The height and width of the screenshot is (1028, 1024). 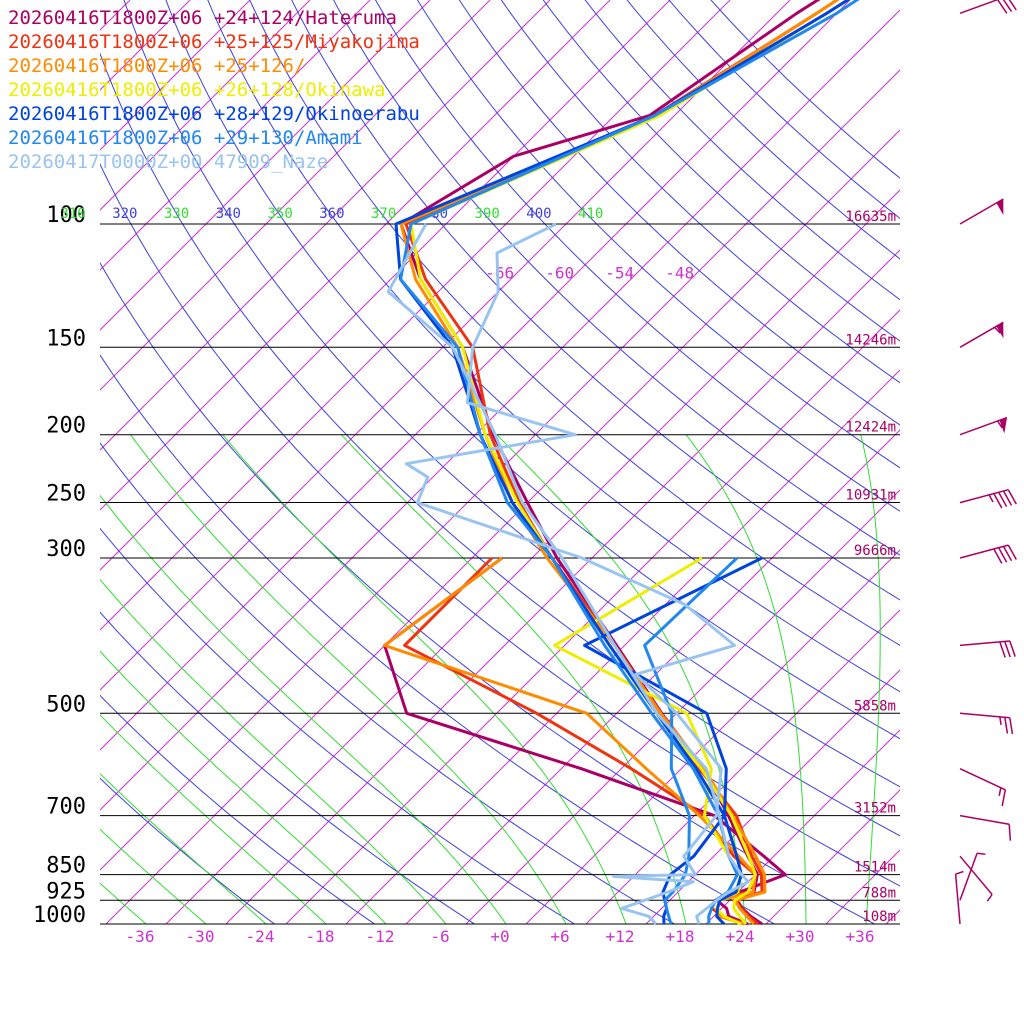 What do you see at coordinates (875, 868) in the screenshot?
I see `height-label: 1514m` at bounding box center [875, 868].